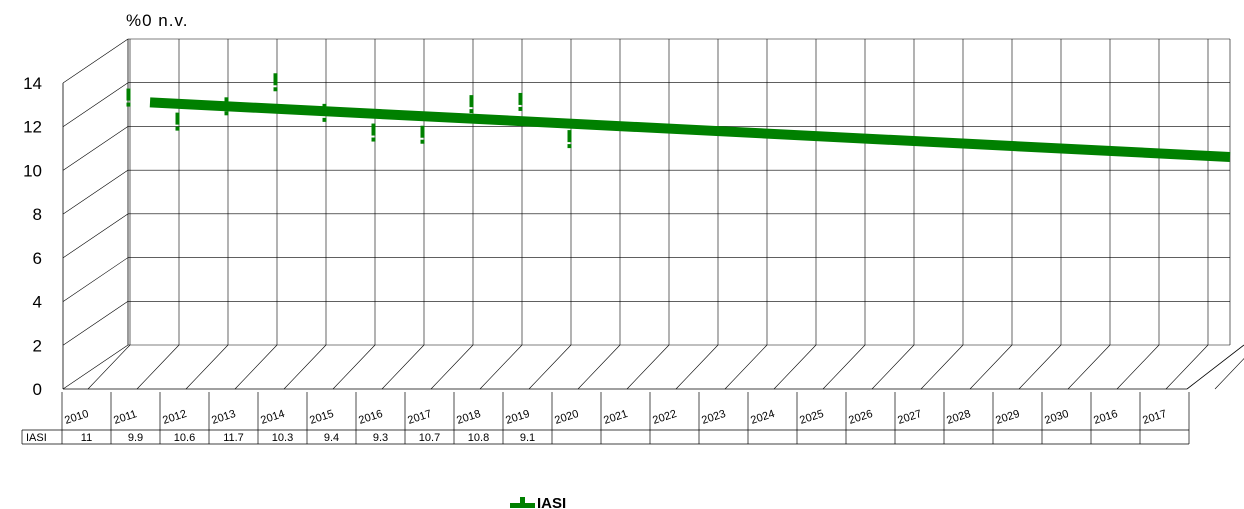 The height and width of the screenshot is (509, 1244). What do you see at coordinates (1056, 417) in the screenshot?
I see `x-tick-label: 2030` at bounding box center [1056, 417].